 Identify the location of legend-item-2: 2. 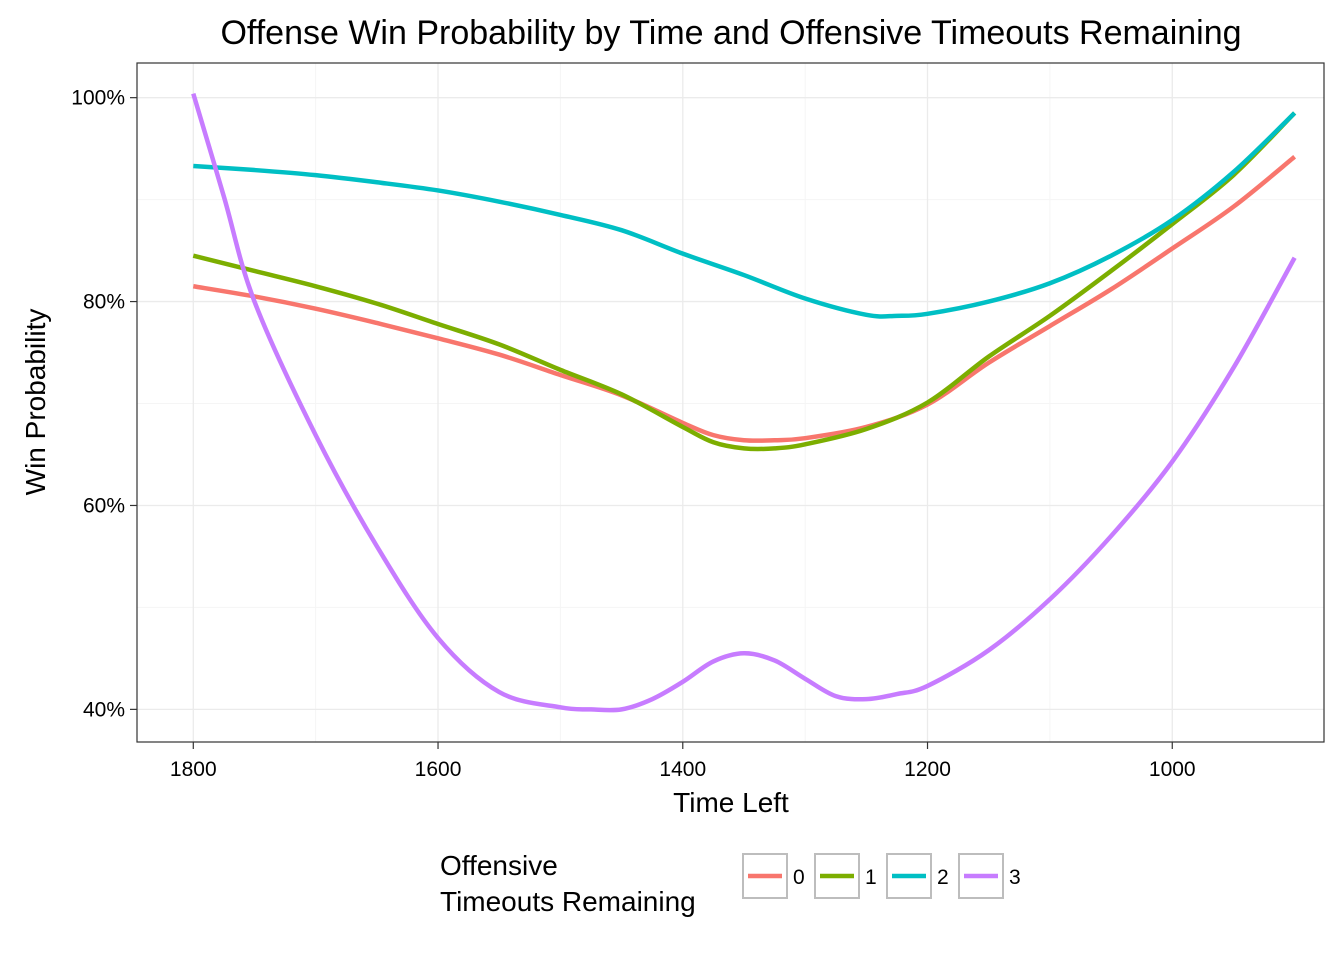
(917, 876).